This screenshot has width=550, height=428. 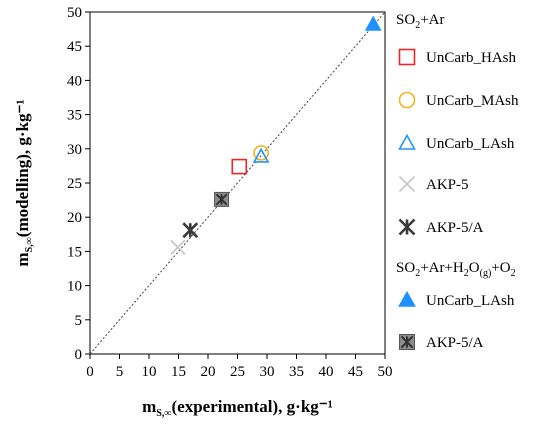 I want to click on y-axis-title-subscript: S,∞, so click(x=29, y=244).